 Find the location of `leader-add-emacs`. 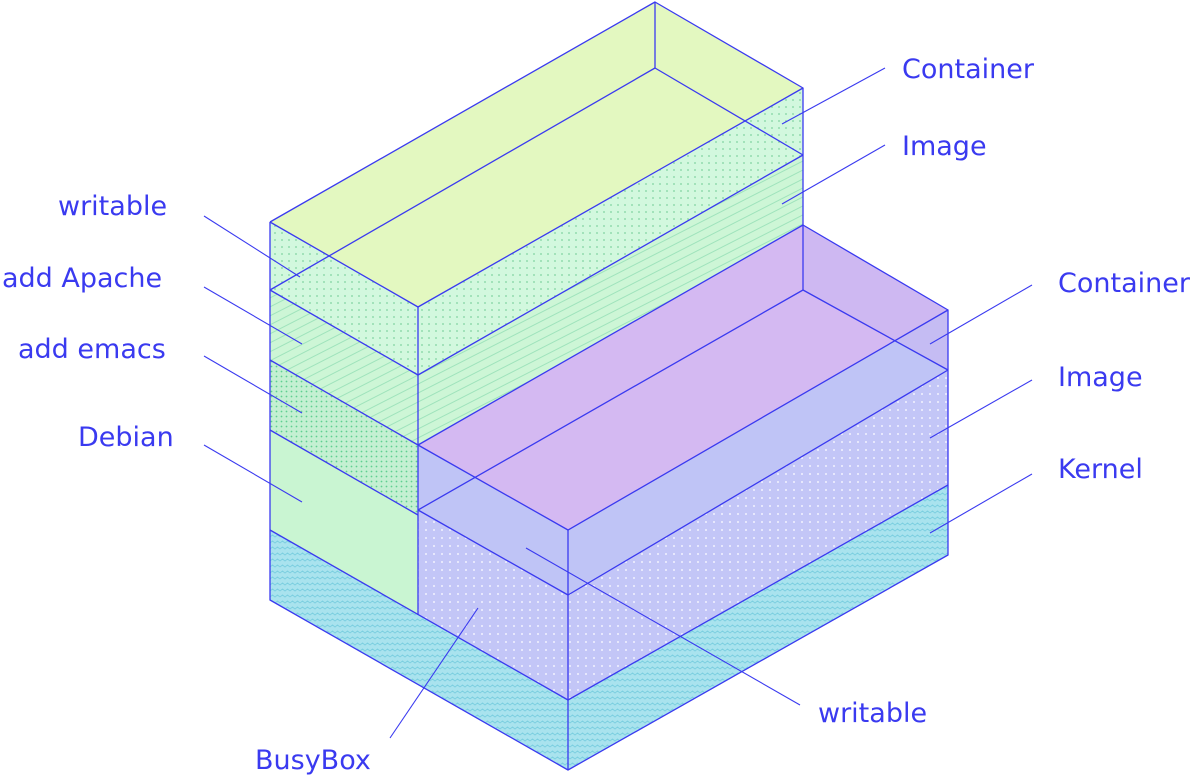

leader-add-emacs is located at coordinates (253, 384).